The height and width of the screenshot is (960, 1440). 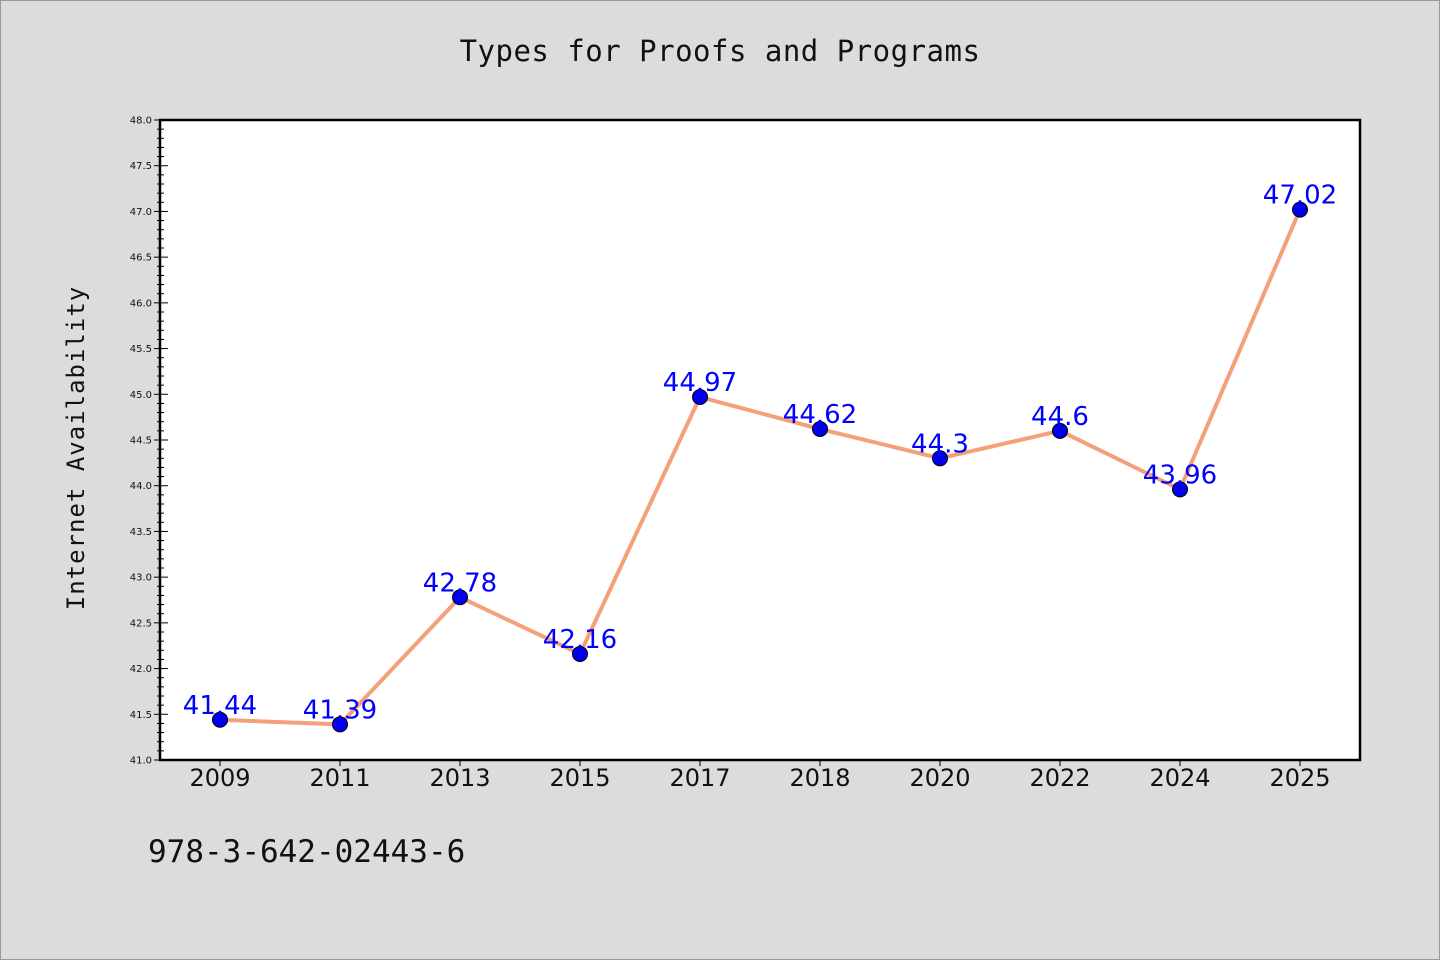 What do you see at coordinates (141, 166) in the screenshot?
I see `y-tick-label: 47.5` at bounding box center [141, 166].